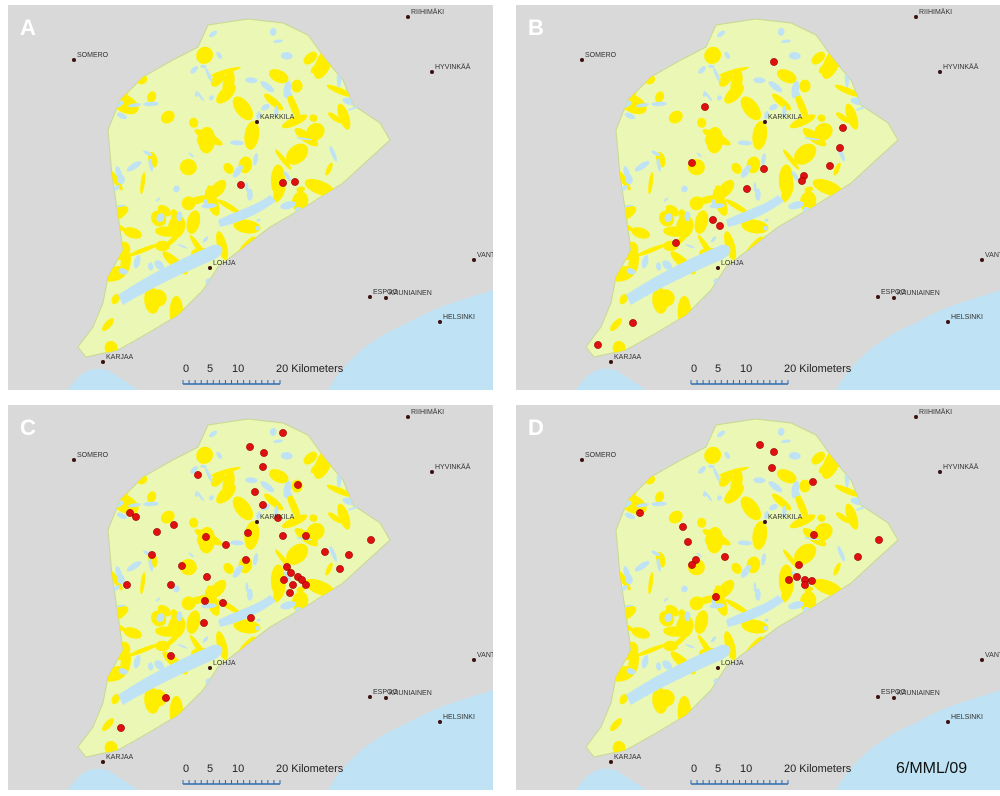 This screenshot has height=796, width=1000. What do you see at coordinates (120, 357) in the screenshot?
I see `town-label: KARJAA` at bounding box center [120, 357].